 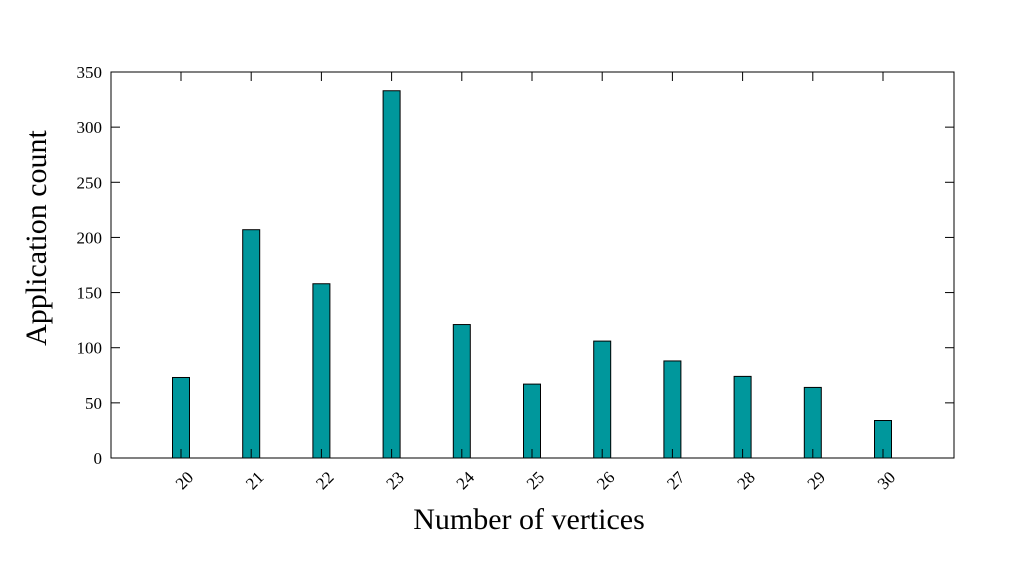 What do you see at coordinates (605, 480) in the screenshot?
I see `x-tick-label: 26` at bounding box center [605, 480].